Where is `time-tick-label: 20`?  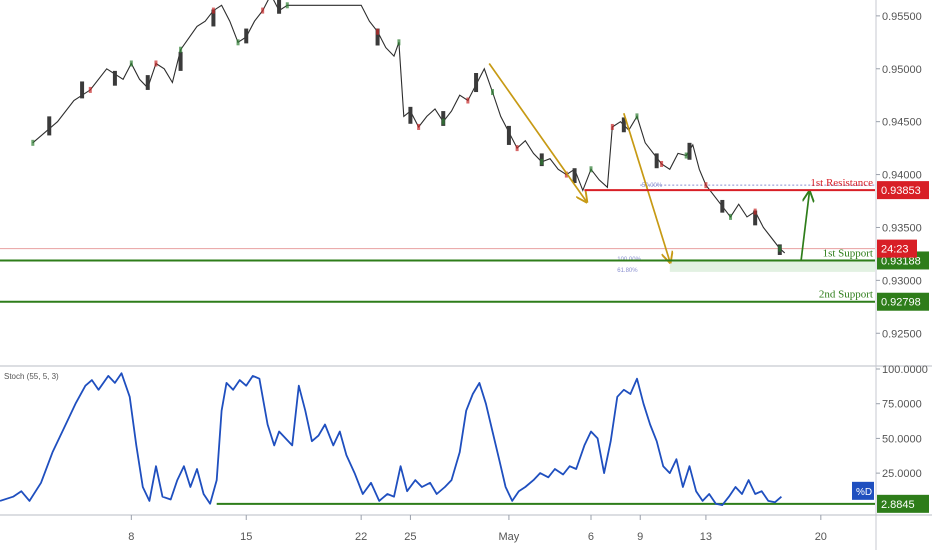 time-tick-label: 20 is located at coordinates (821, 537).